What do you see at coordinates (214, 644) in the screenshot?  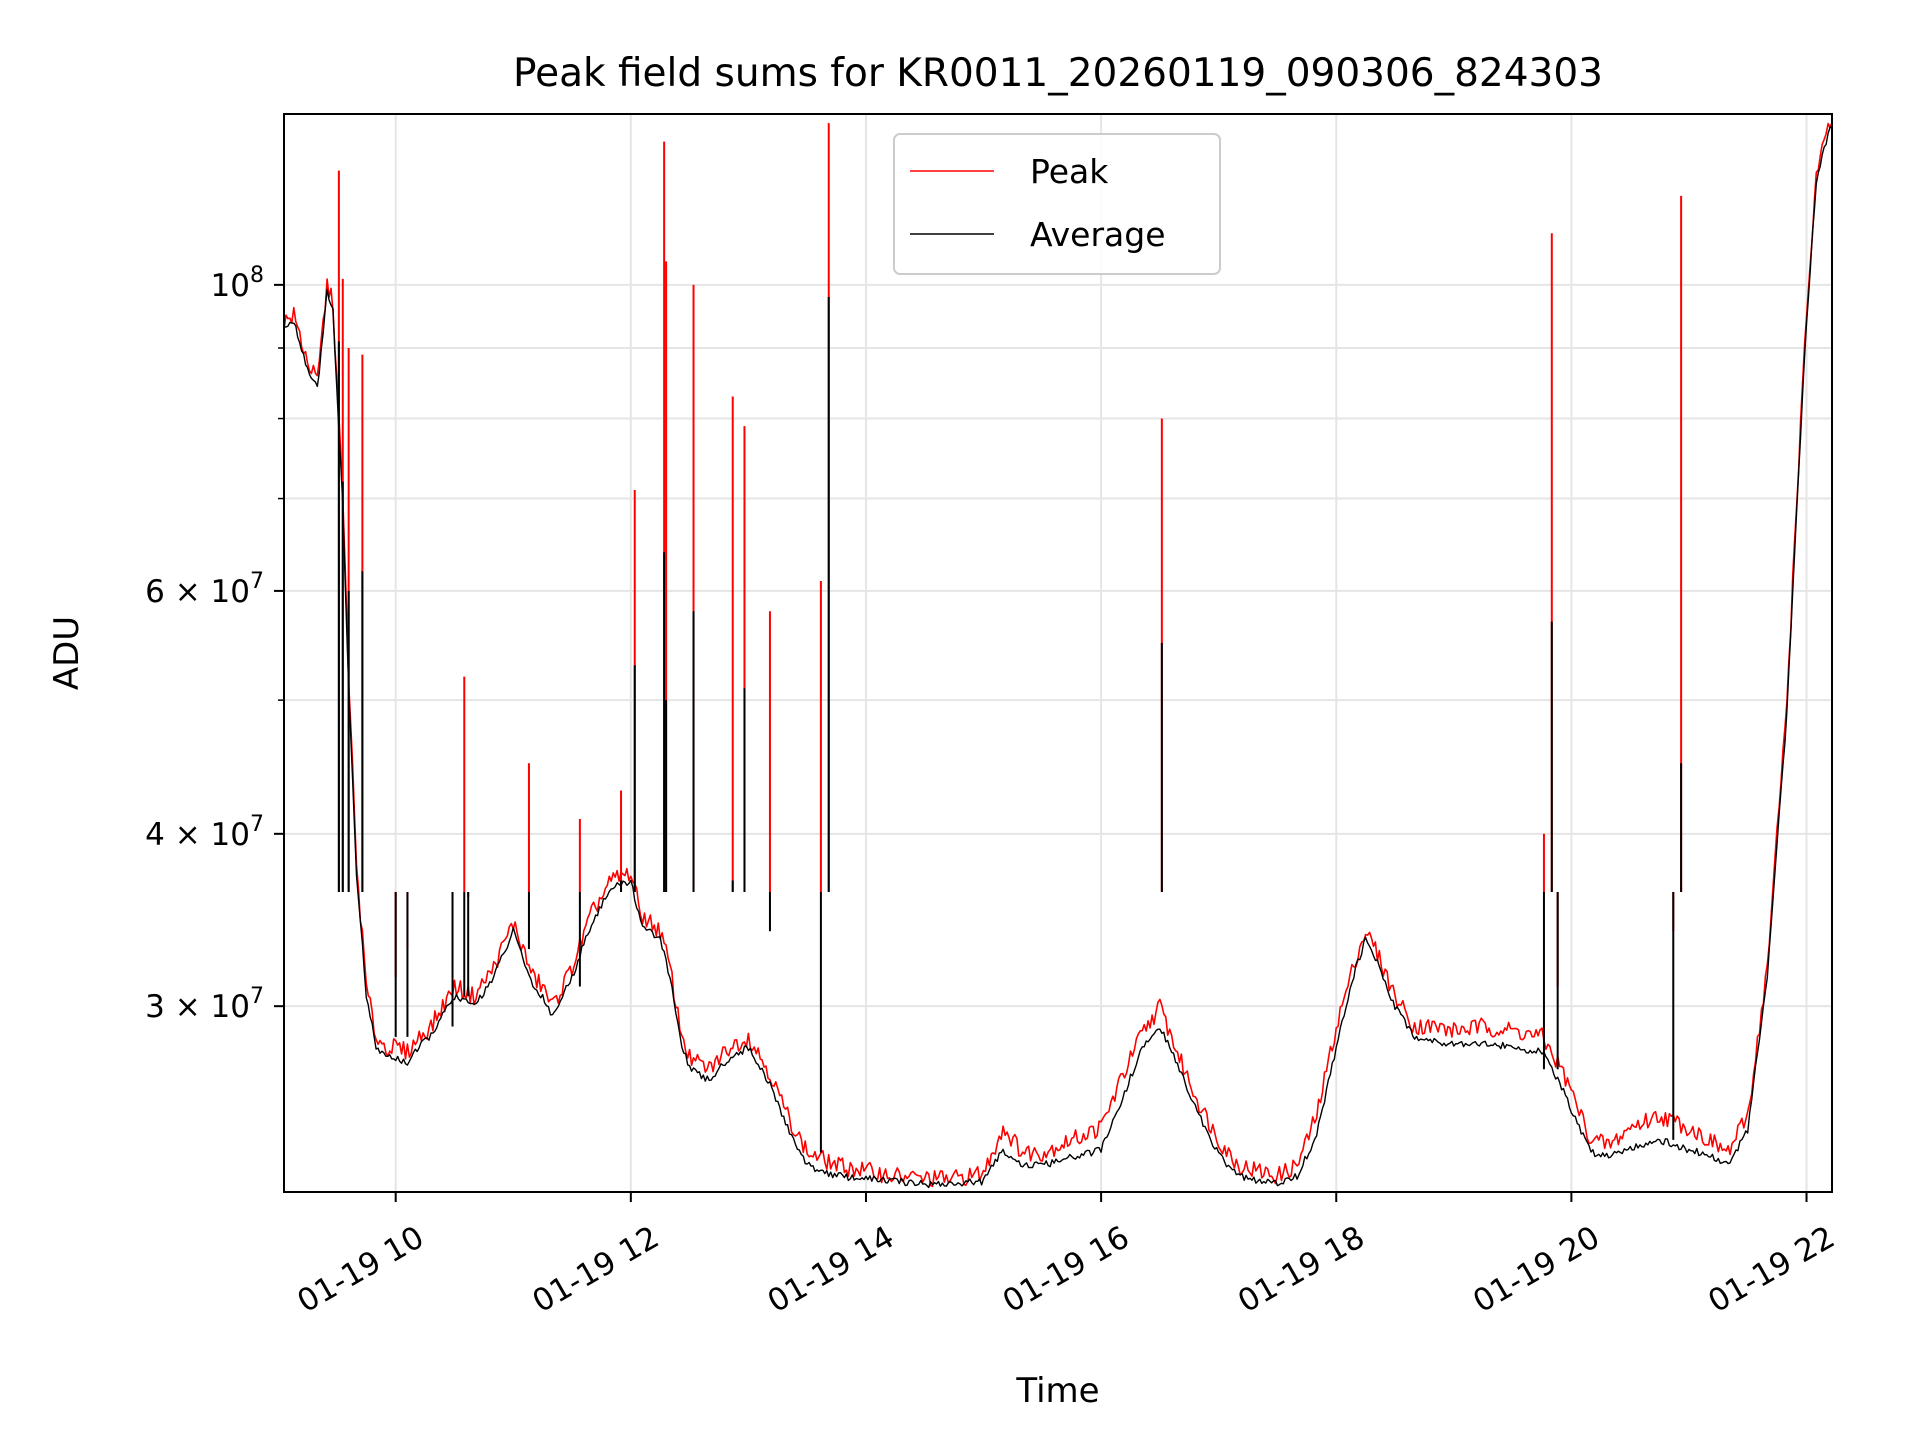 I see `y-axis: 108 6 × 107 4 × 107 3 × 107` at bounding box center [214, 644].